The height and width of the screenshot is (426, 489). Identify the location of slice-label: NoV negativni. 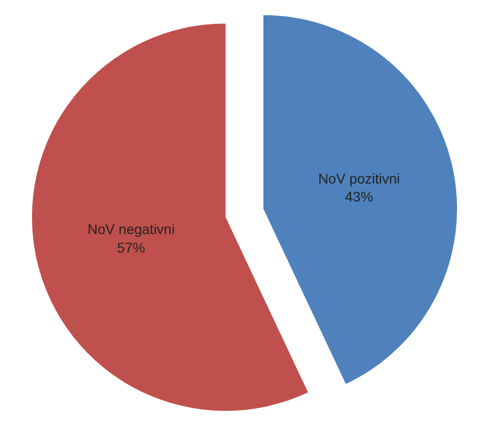
(131, 229).